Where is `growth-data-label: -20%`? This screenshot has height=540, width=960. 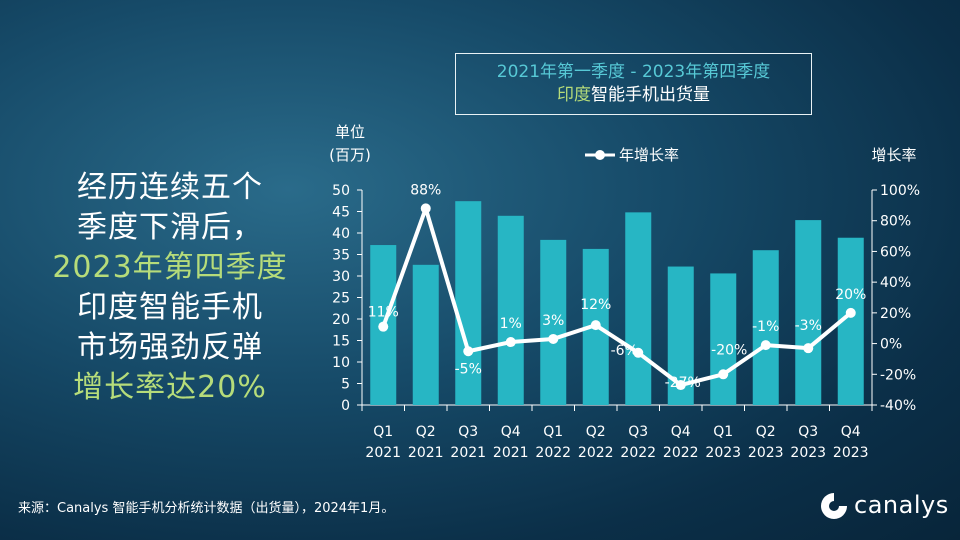
growth-data-label: -20% is located at coordinates (729, 350).